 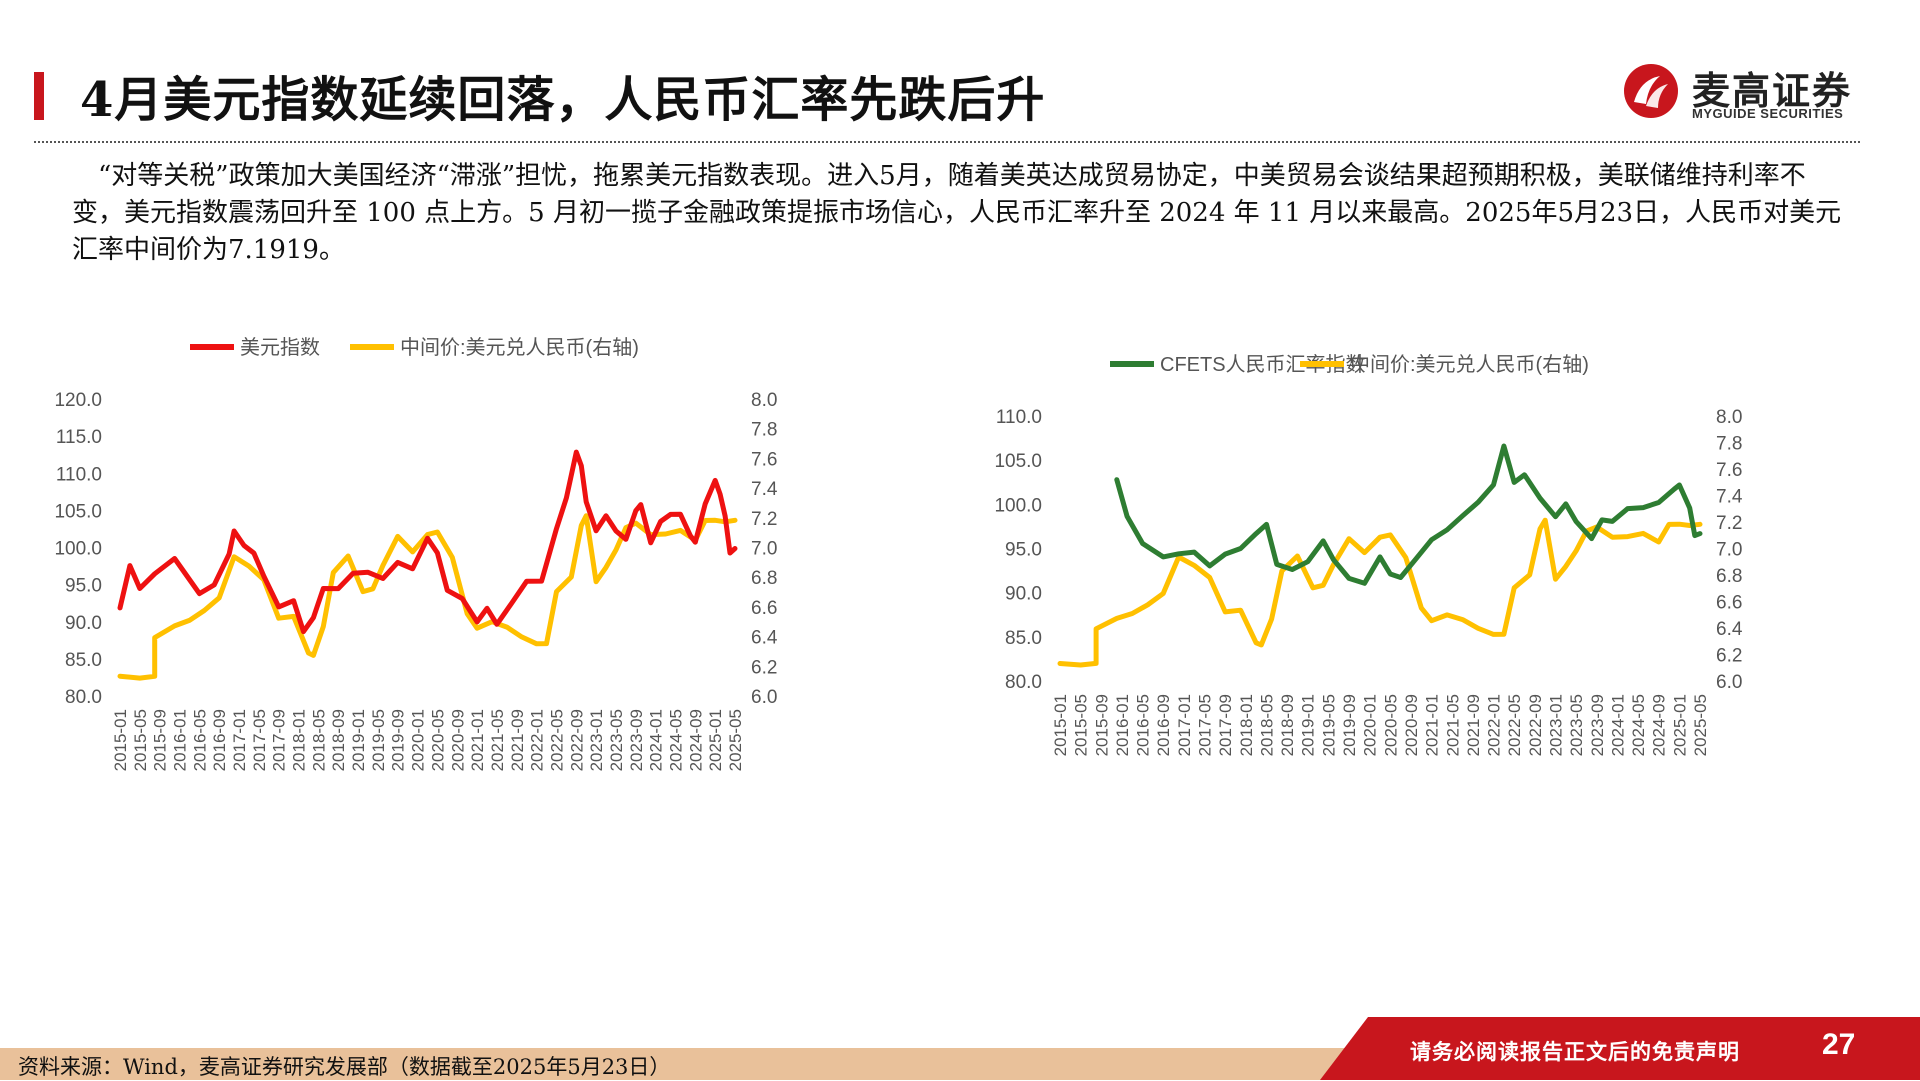 I want to click on x-tick-label: 2015-05, so click(x=140, y=740).